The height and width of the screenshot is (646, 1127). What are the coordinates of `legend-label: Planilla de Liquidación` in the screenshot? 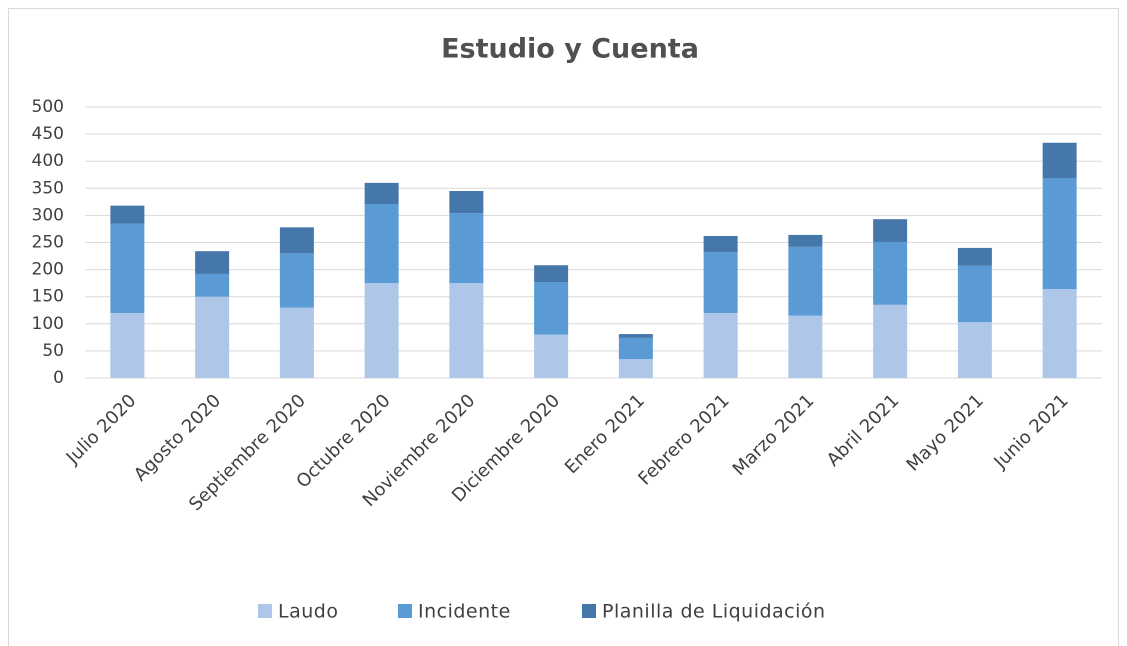 It's located at (714, 612).